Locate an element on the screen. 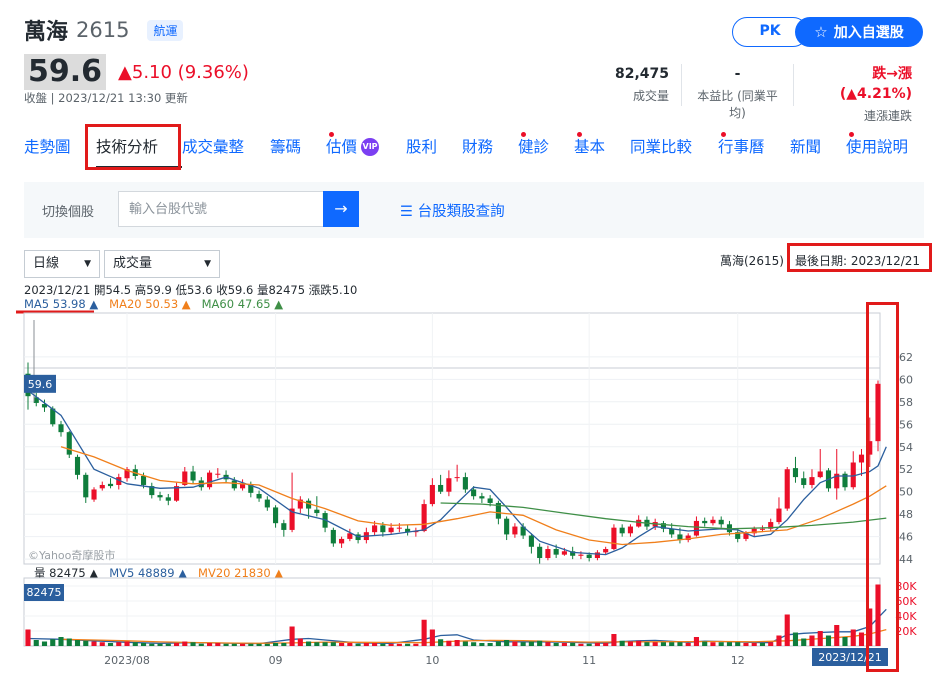 The height and width of the screenshot is (674, 936). category-query-link: ☰ 台股類股查詢 is located at coordinates (452, 210).